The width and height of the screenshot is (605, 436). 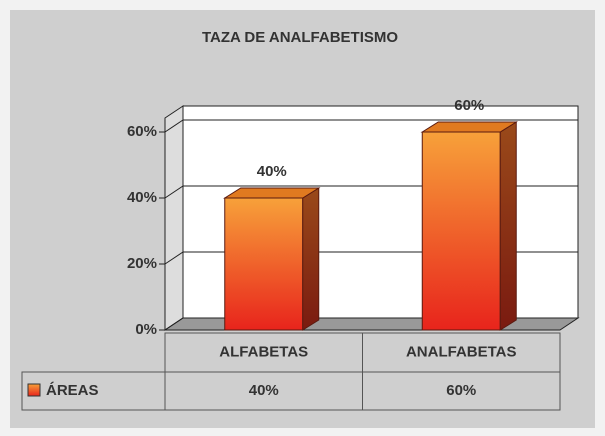 I want to click on chart-title: TAZA DE ANALFABETISMO, so click(x=300, y=37).